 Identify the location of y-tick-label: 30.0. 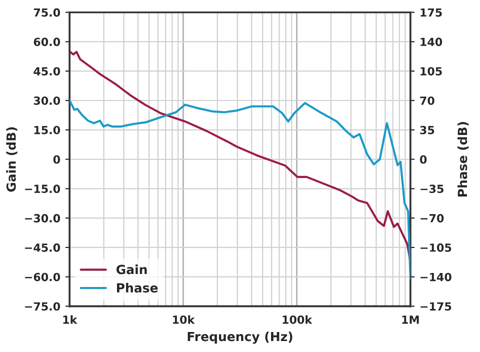
(47, 100).